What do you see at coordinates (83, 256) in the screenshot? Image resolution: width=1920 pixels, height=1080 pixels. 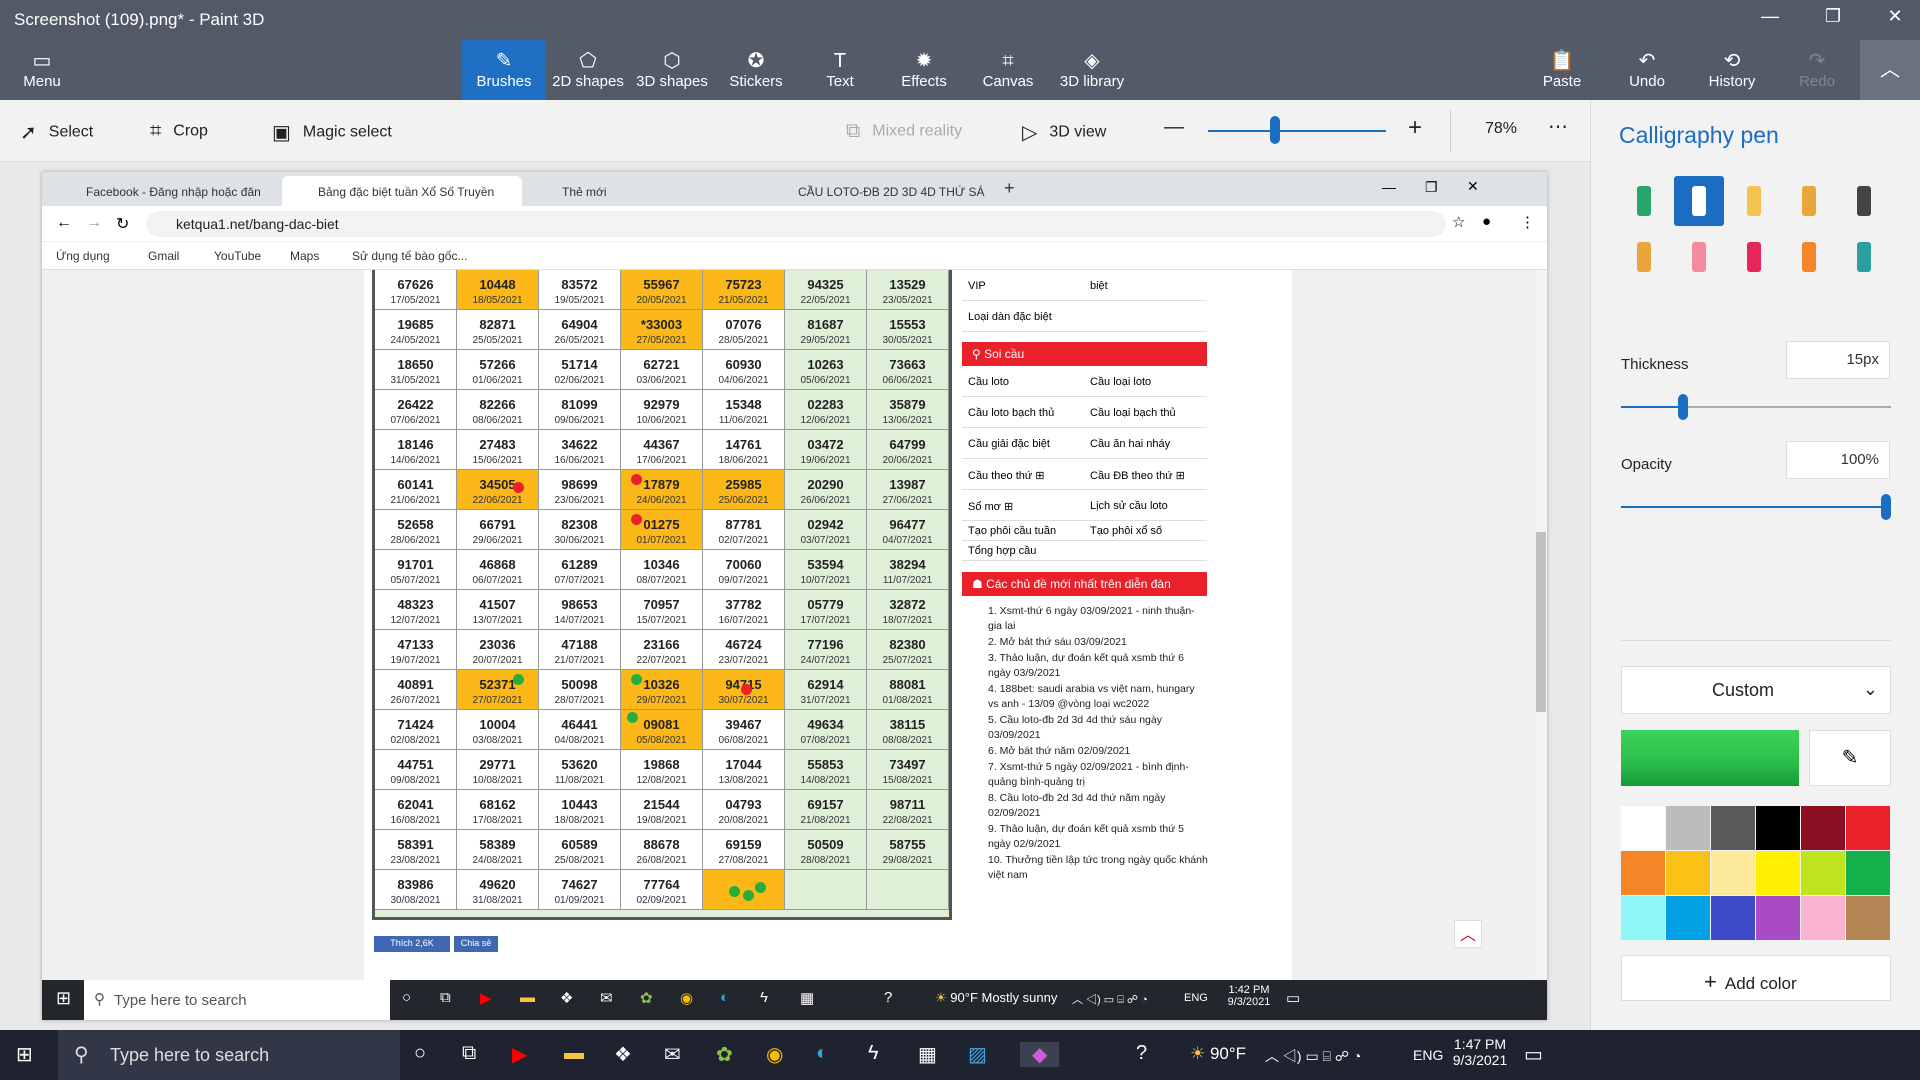 I see `bookmark-apps: Ứng dụng` at bounding box center [83, 256].